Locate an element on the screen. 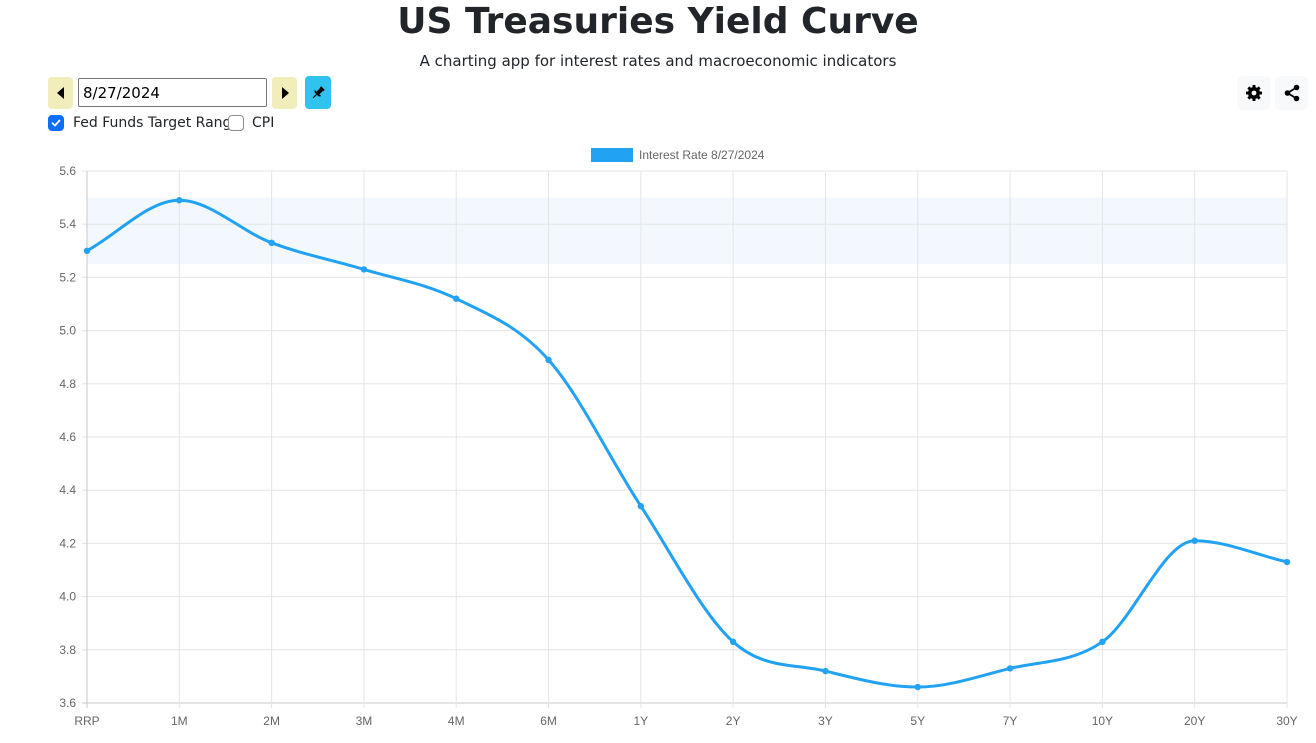 The image size is (1316, 743). x-tick-label: 7Y is located at coordinates (1010, 721).